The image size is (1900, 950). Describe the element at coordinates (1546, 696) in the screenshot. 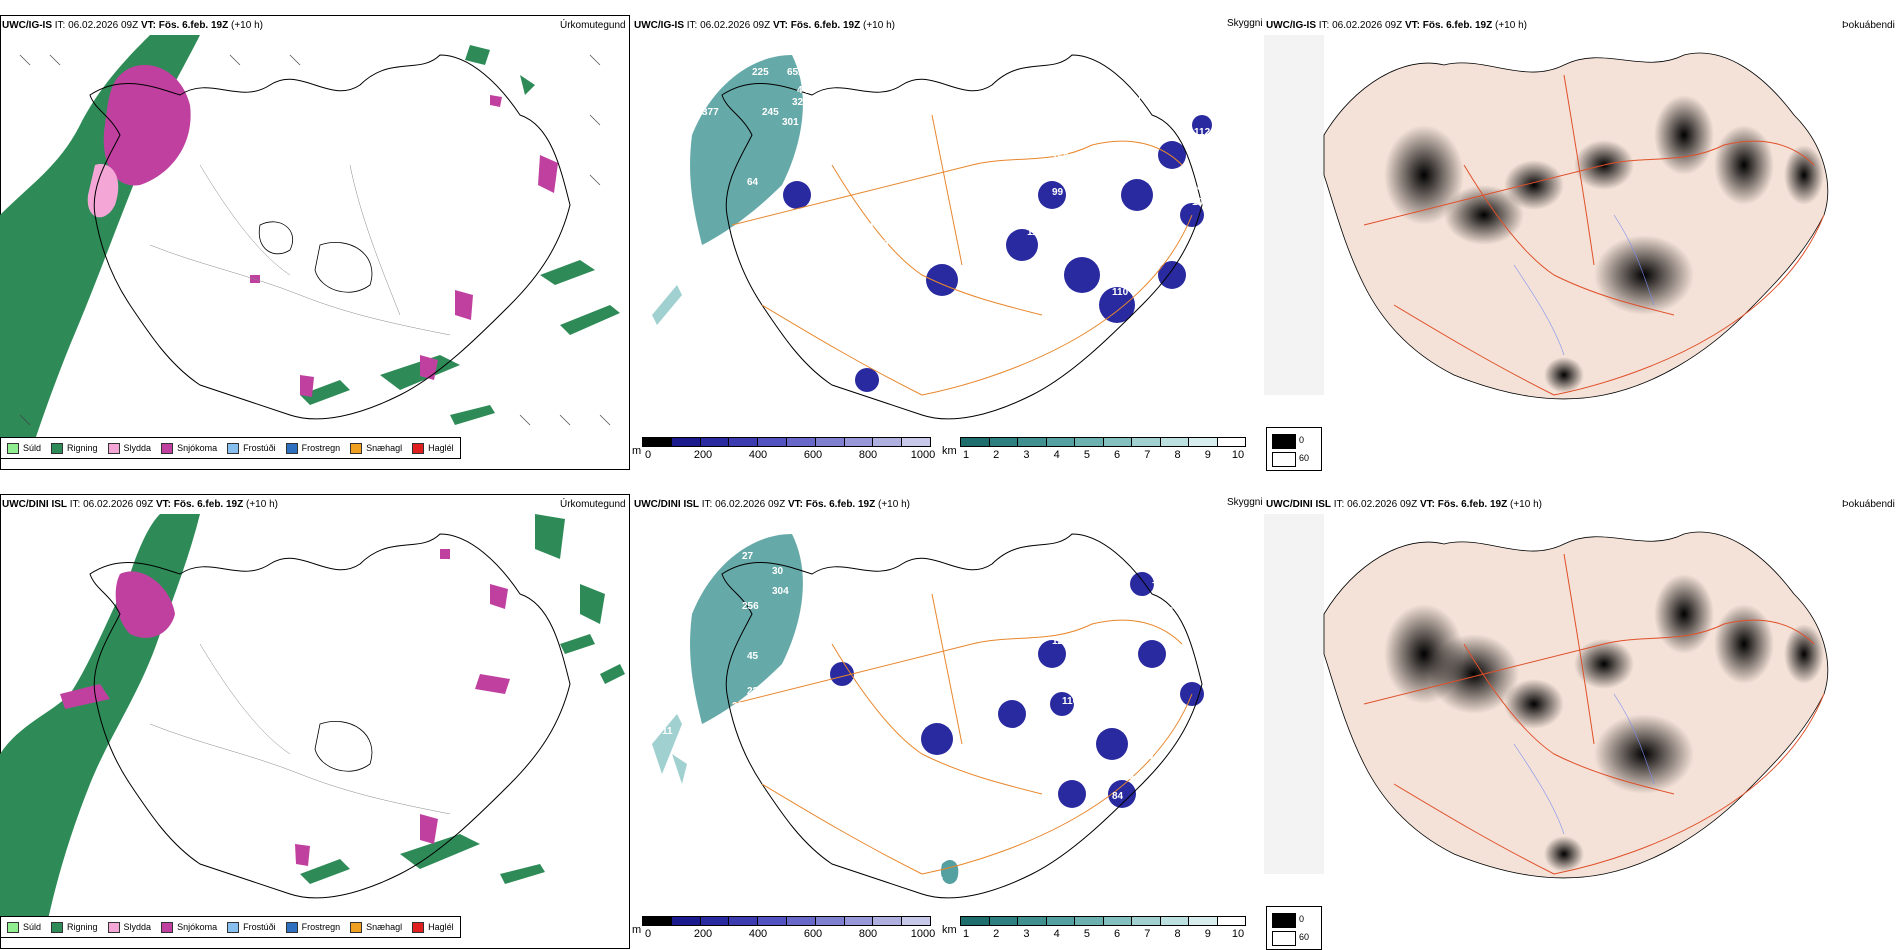

I see `fog-indicator-map` at that location.